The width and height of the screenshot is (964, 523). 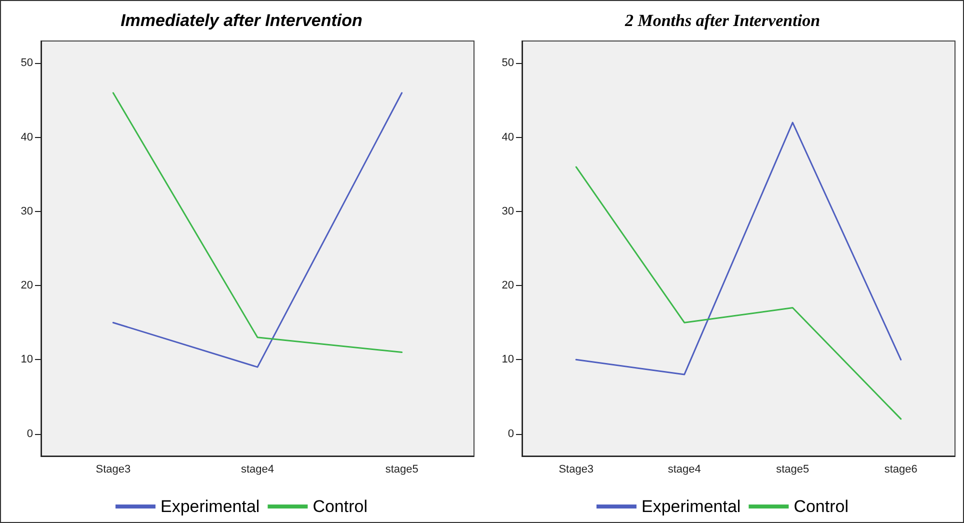 What do you see at coordinates (241, 20) in the screenshot?
I see `chart-title: Immediately after Intervention` at bounding box center [241, 20].